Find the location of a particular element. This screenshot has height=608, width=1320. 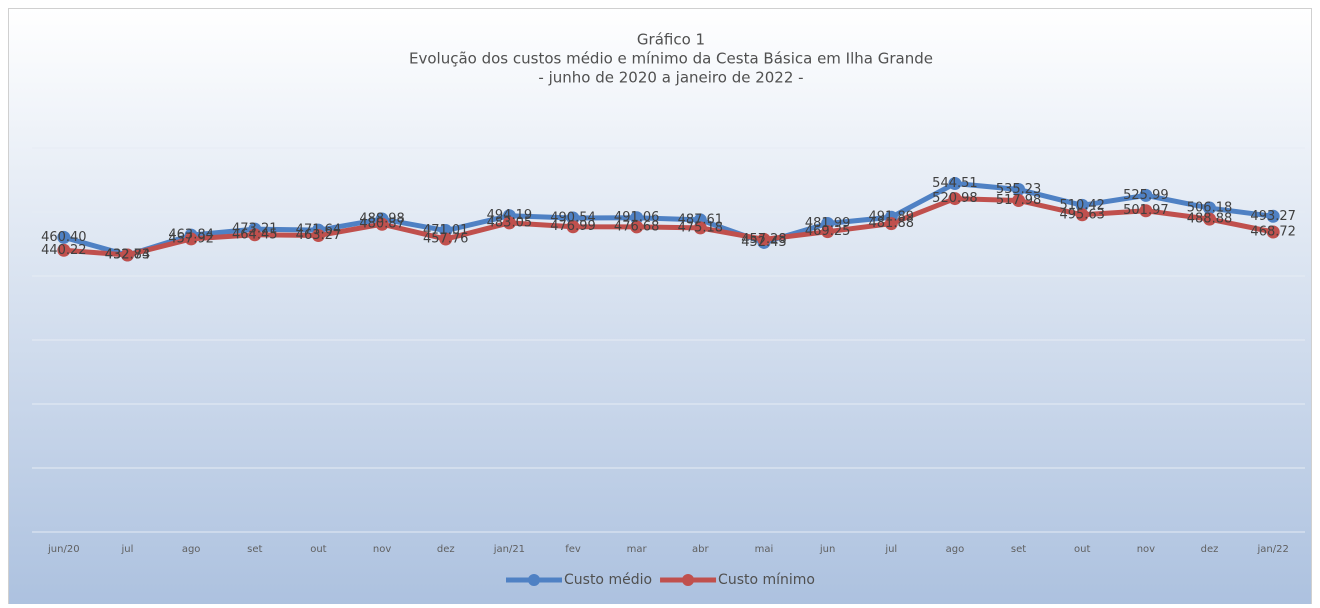

x-tick-label: fev is located at coordinates (573, 549).